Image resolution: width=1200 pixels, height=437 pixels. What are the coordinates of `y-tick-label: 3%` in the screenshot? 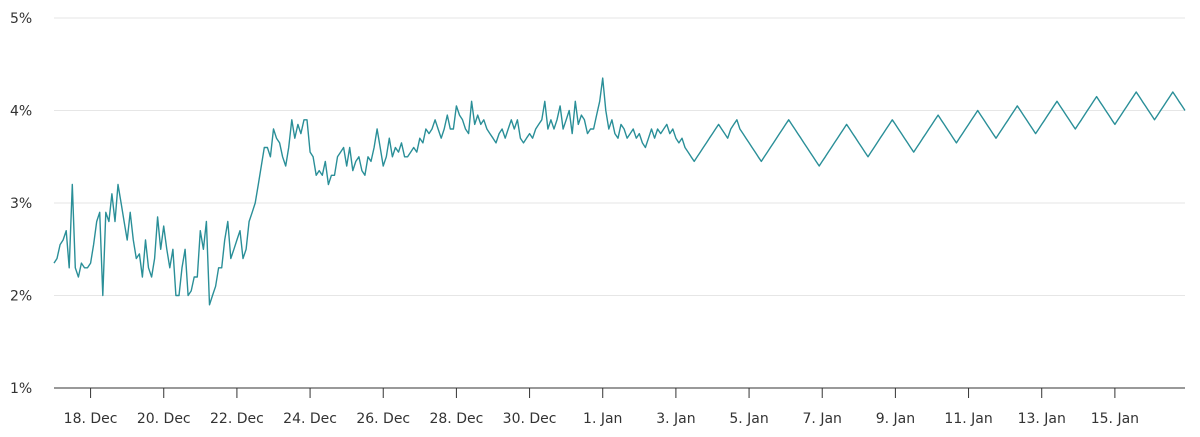 It's located at (21, 204).